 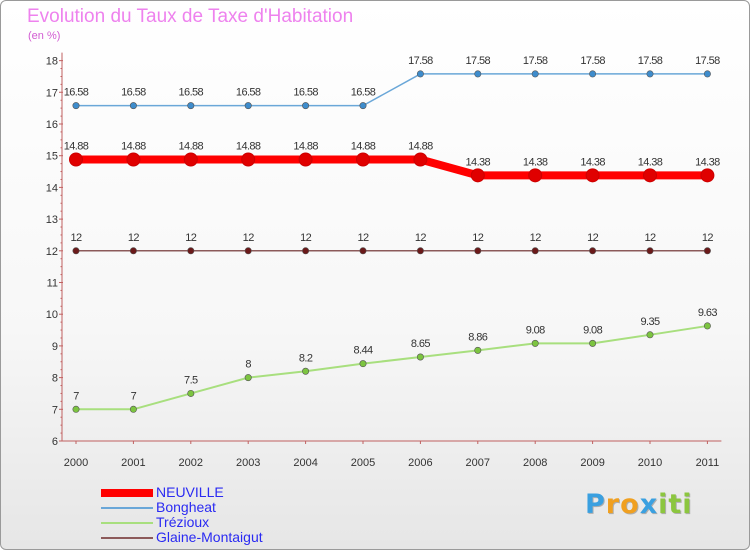 What do you see at coordinates (708, 463) in the screenshot?
I see `x-tick-label: 2011` at bounding box center [708, 463].